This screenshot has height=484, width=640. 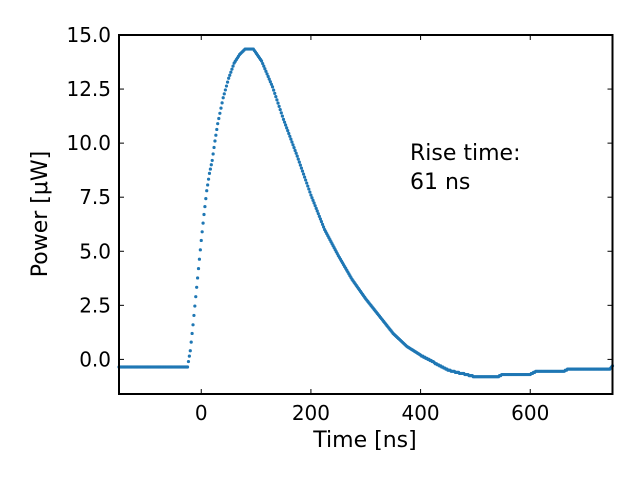 What do you see at coordinates (40, 214) in the screenshot?
I see `y-axis-label: Power [μW]` at bounding box center [40, 214].